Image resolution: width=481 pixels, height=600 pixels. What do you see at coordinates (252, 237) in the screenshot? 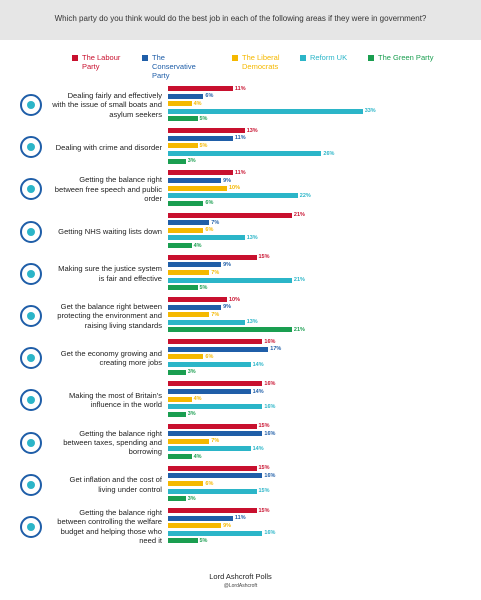
I see `value-label: 13%` at bounding box center [252, 237].